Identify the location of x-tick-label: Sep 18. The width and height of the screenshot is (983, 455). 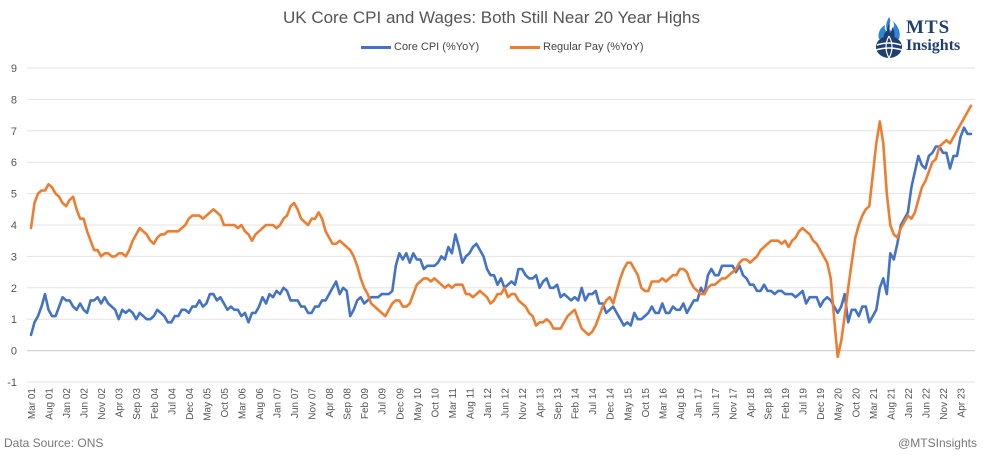
(769, 404).